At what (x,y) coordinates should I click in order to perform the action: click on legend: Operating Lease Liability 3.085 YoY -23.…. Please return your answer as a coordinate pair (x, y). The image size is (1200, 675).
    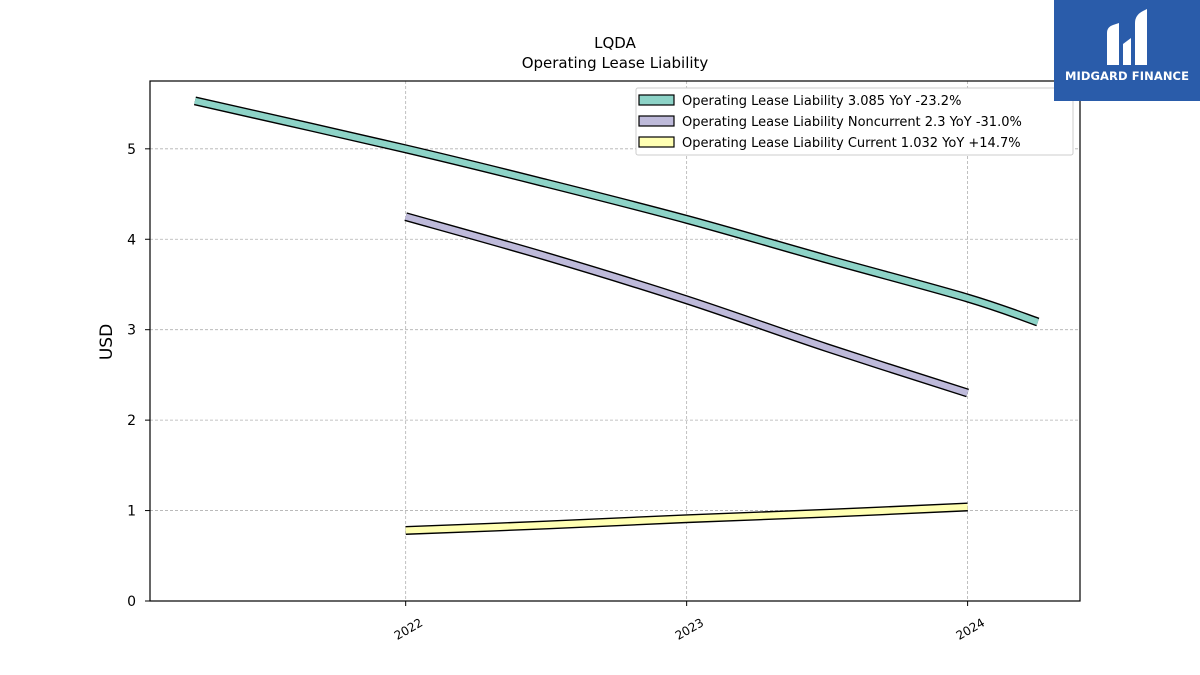
    Looking at the image, I should click on (854, 121).